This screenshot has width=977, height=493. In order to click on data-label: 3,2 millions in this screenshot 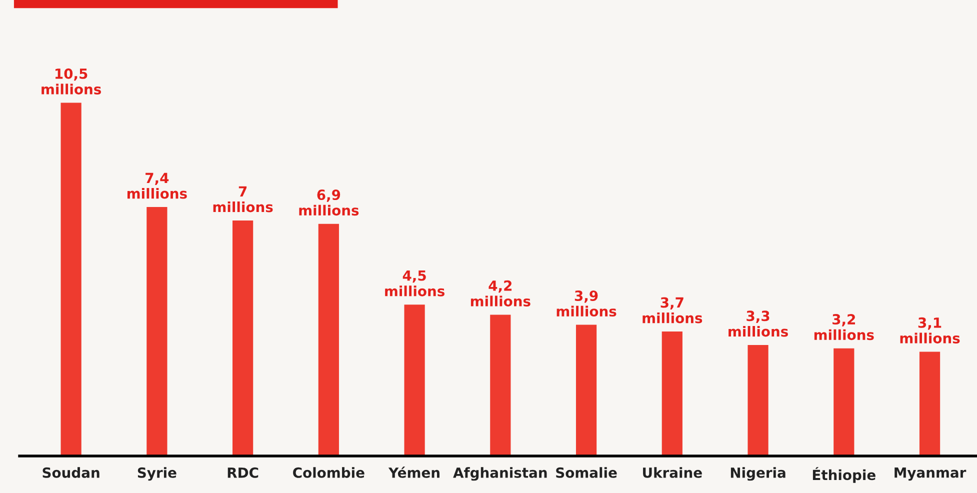, I will do `click(844, 327)`.